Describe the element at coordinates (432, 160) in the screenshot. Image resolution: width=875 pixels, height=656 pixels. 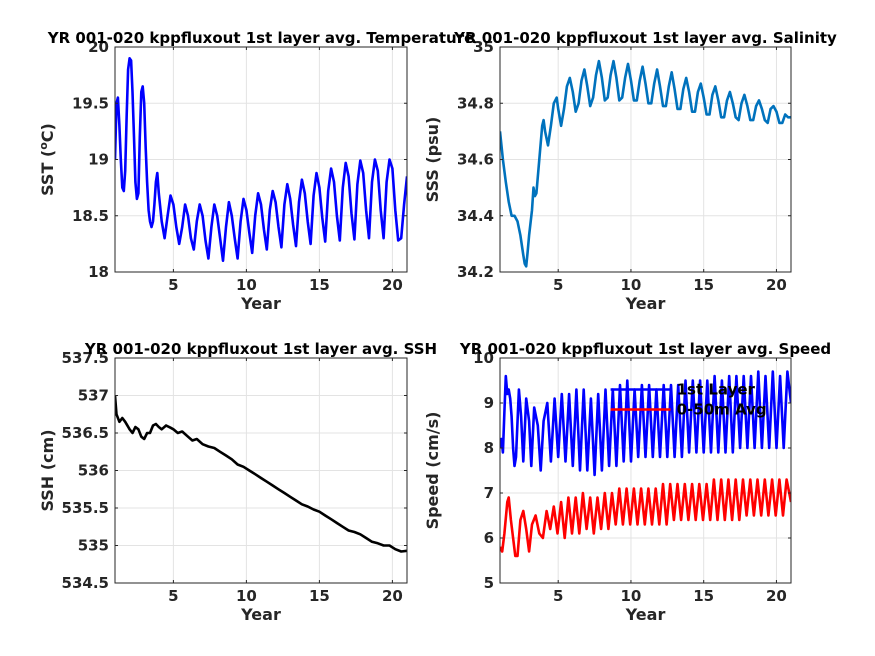
I see `y-axis-label: SSS (psu)` at that location.